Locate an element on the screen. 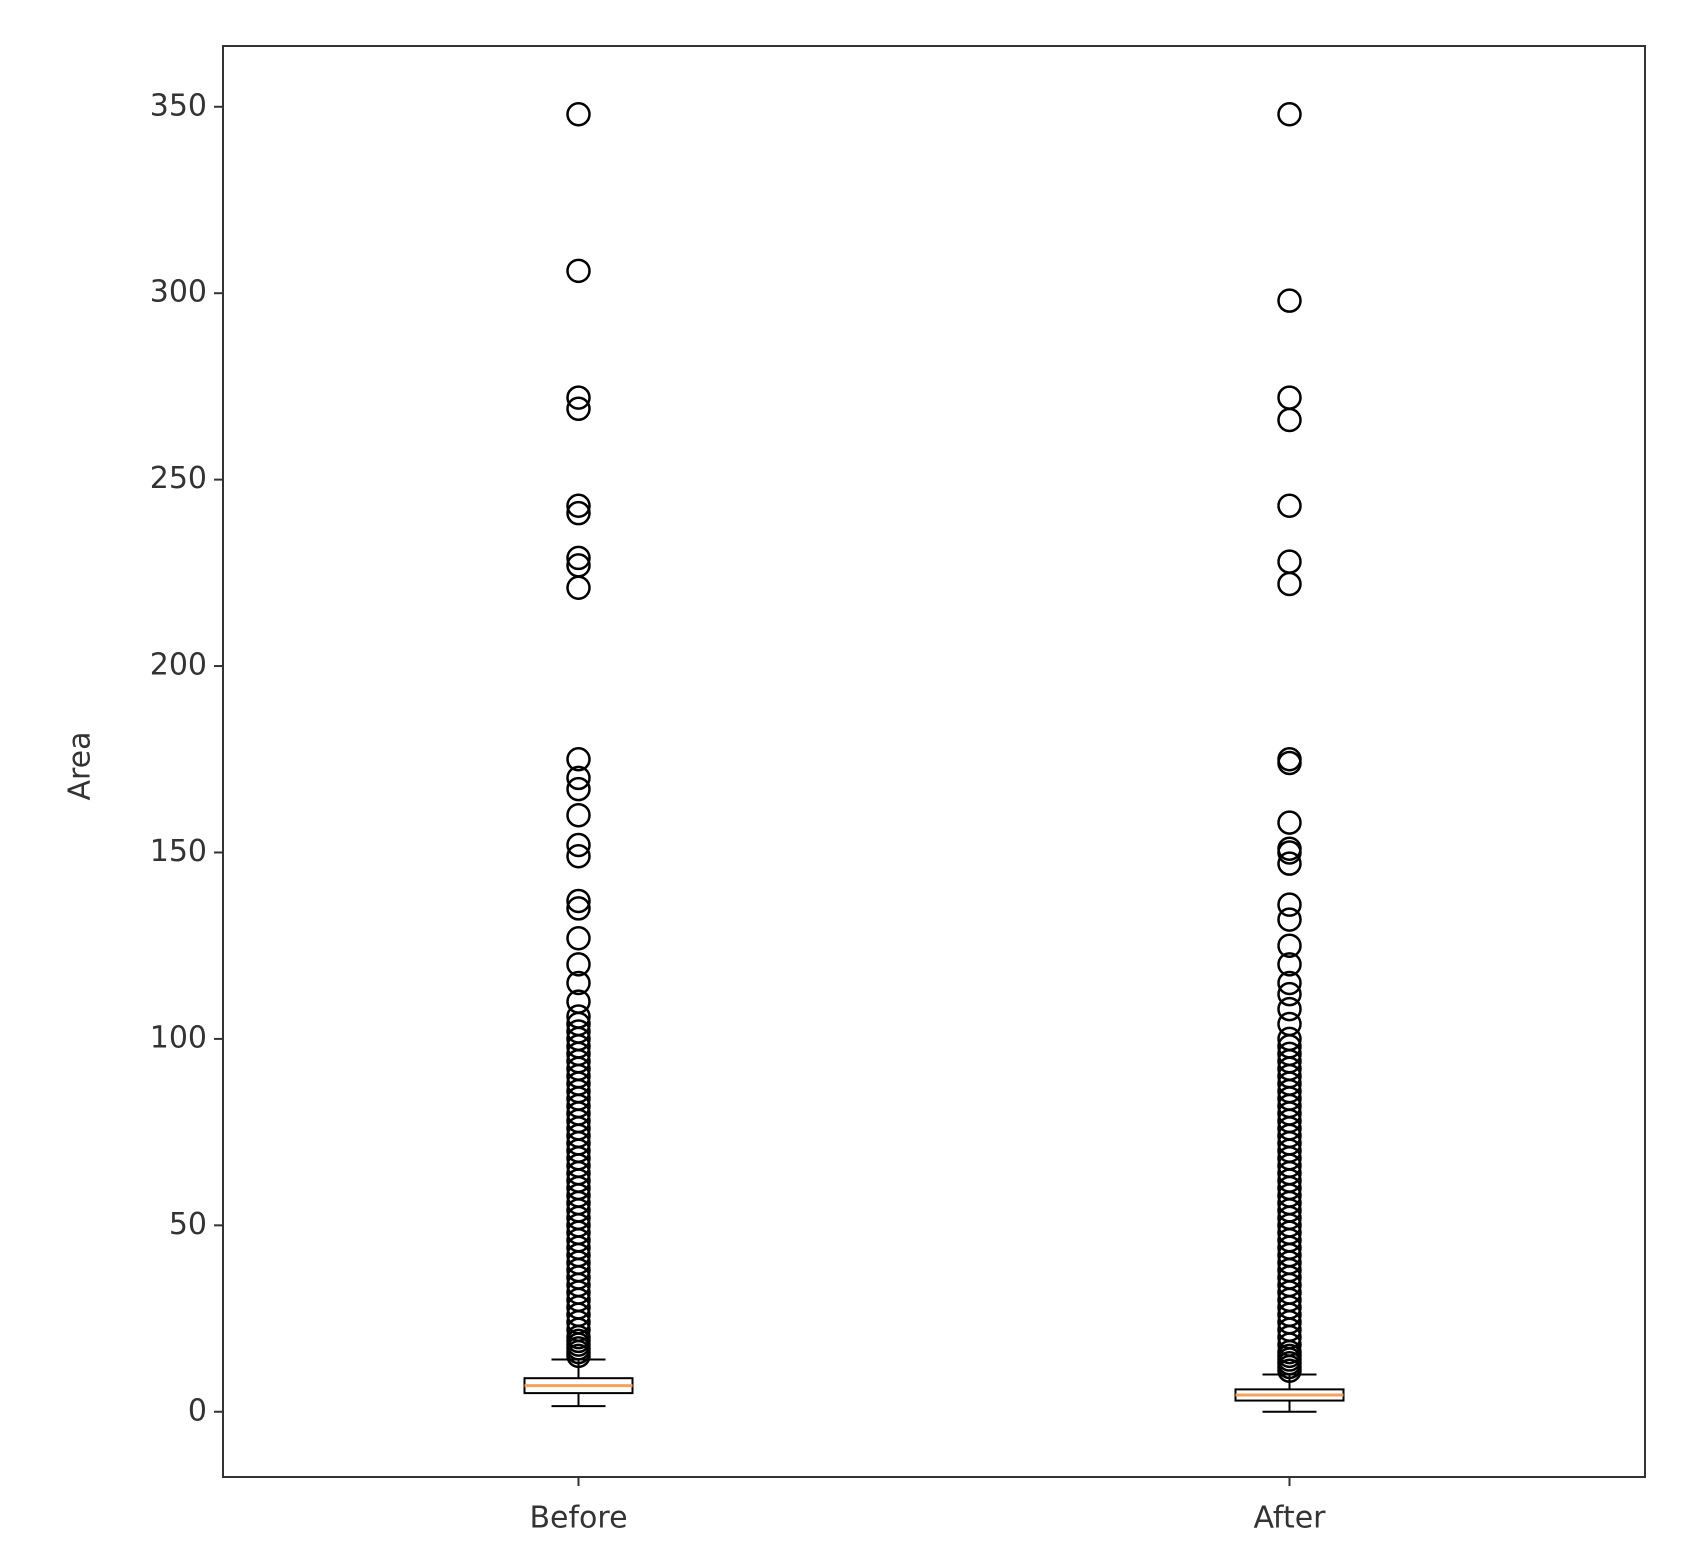 This screenshot has height=1563, width=1694. y-tick-label: 250 is located at coordinates (178, 478).